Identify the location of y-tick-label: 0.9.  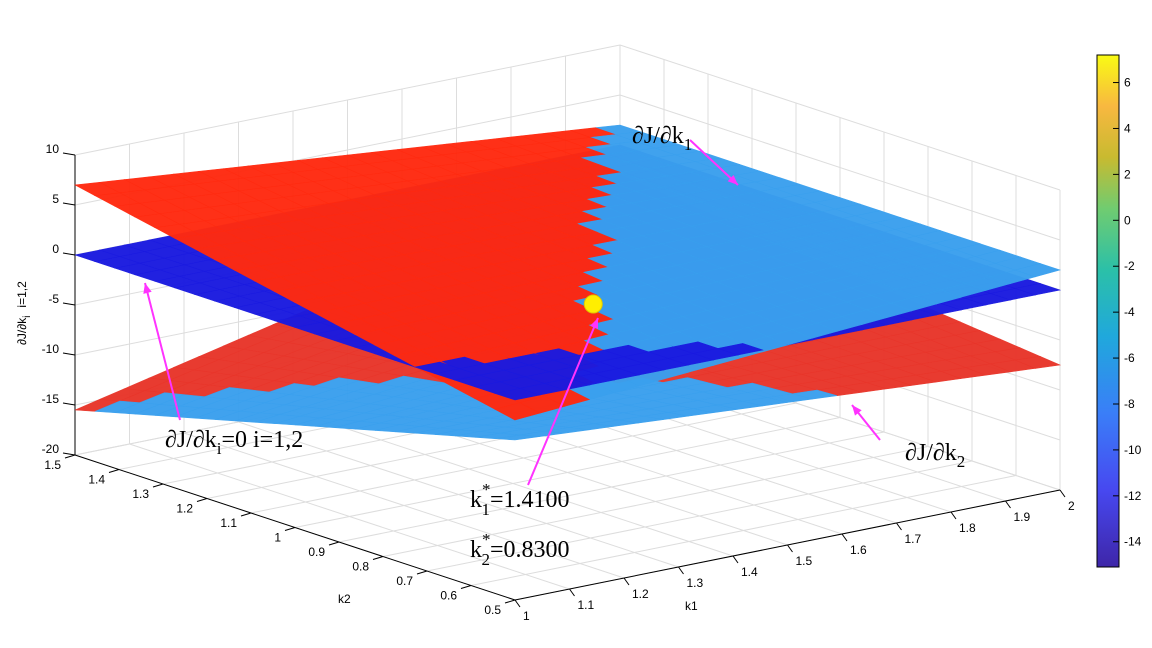
(316, 552).